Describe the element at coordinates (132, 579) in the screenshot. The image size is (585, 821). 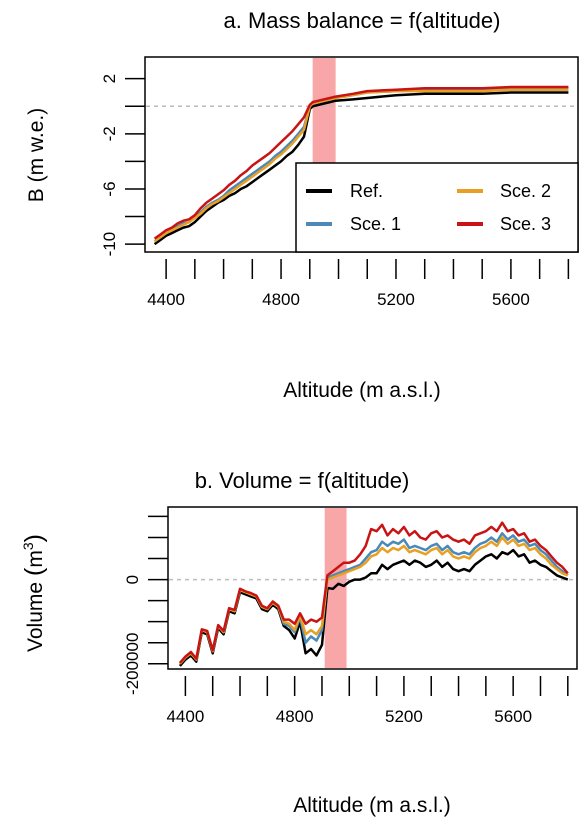
I see `chart-b-y-tick-label: 0` at that location.